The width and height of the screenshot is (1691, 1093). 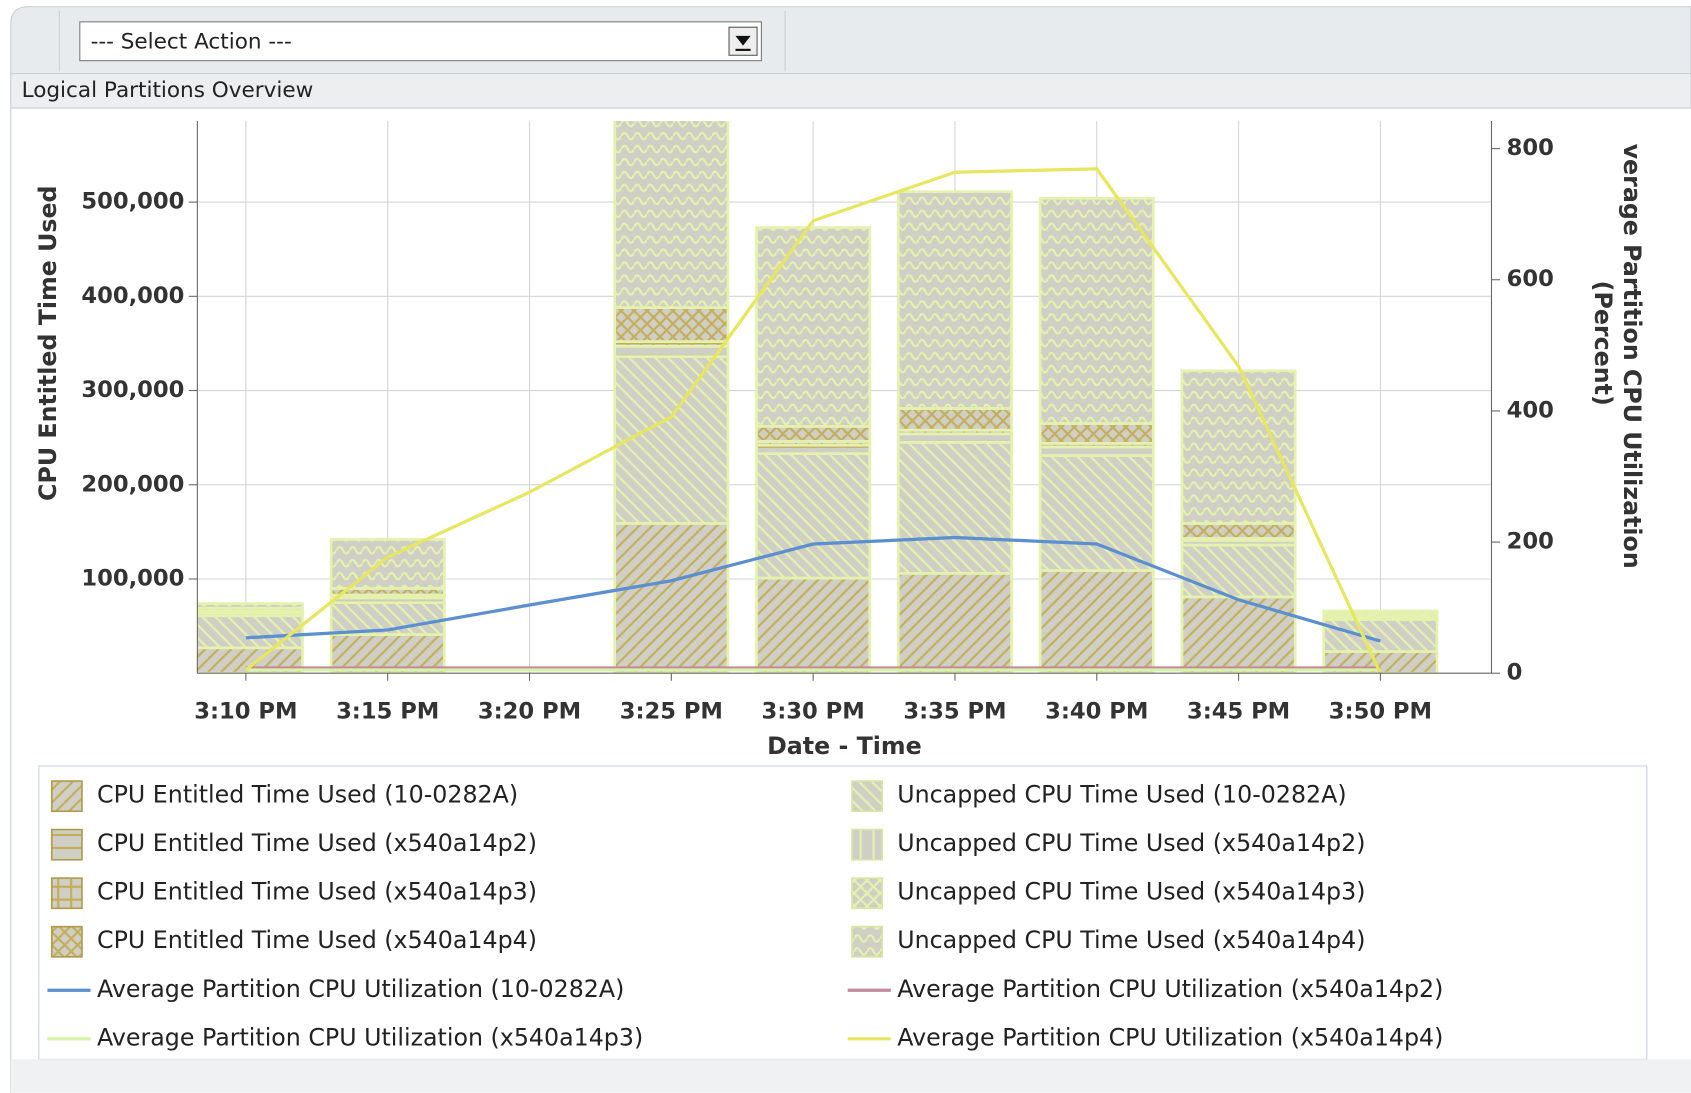 I want to click on legend-label: Uncapped CPU Time Used (x540a14p4), so click(x=1131, y=940).